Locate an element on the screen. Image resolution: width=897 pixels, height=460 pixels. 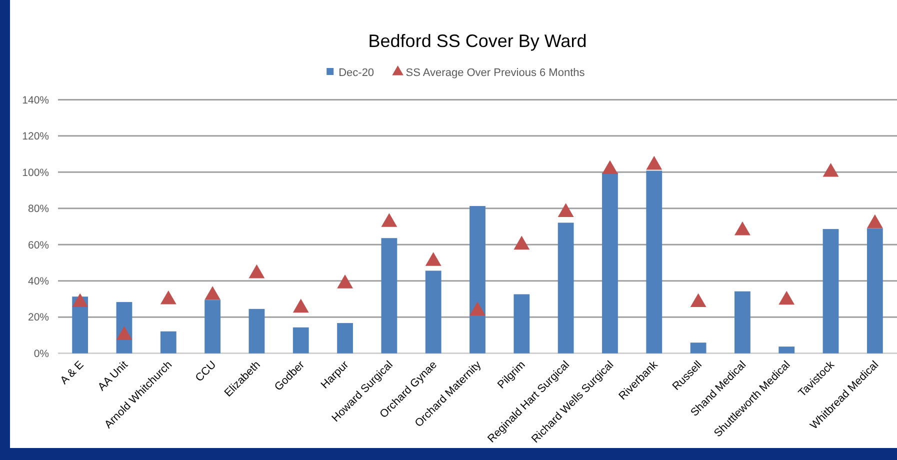
y-tick-label: 80% is located at coordinates (38, 209).